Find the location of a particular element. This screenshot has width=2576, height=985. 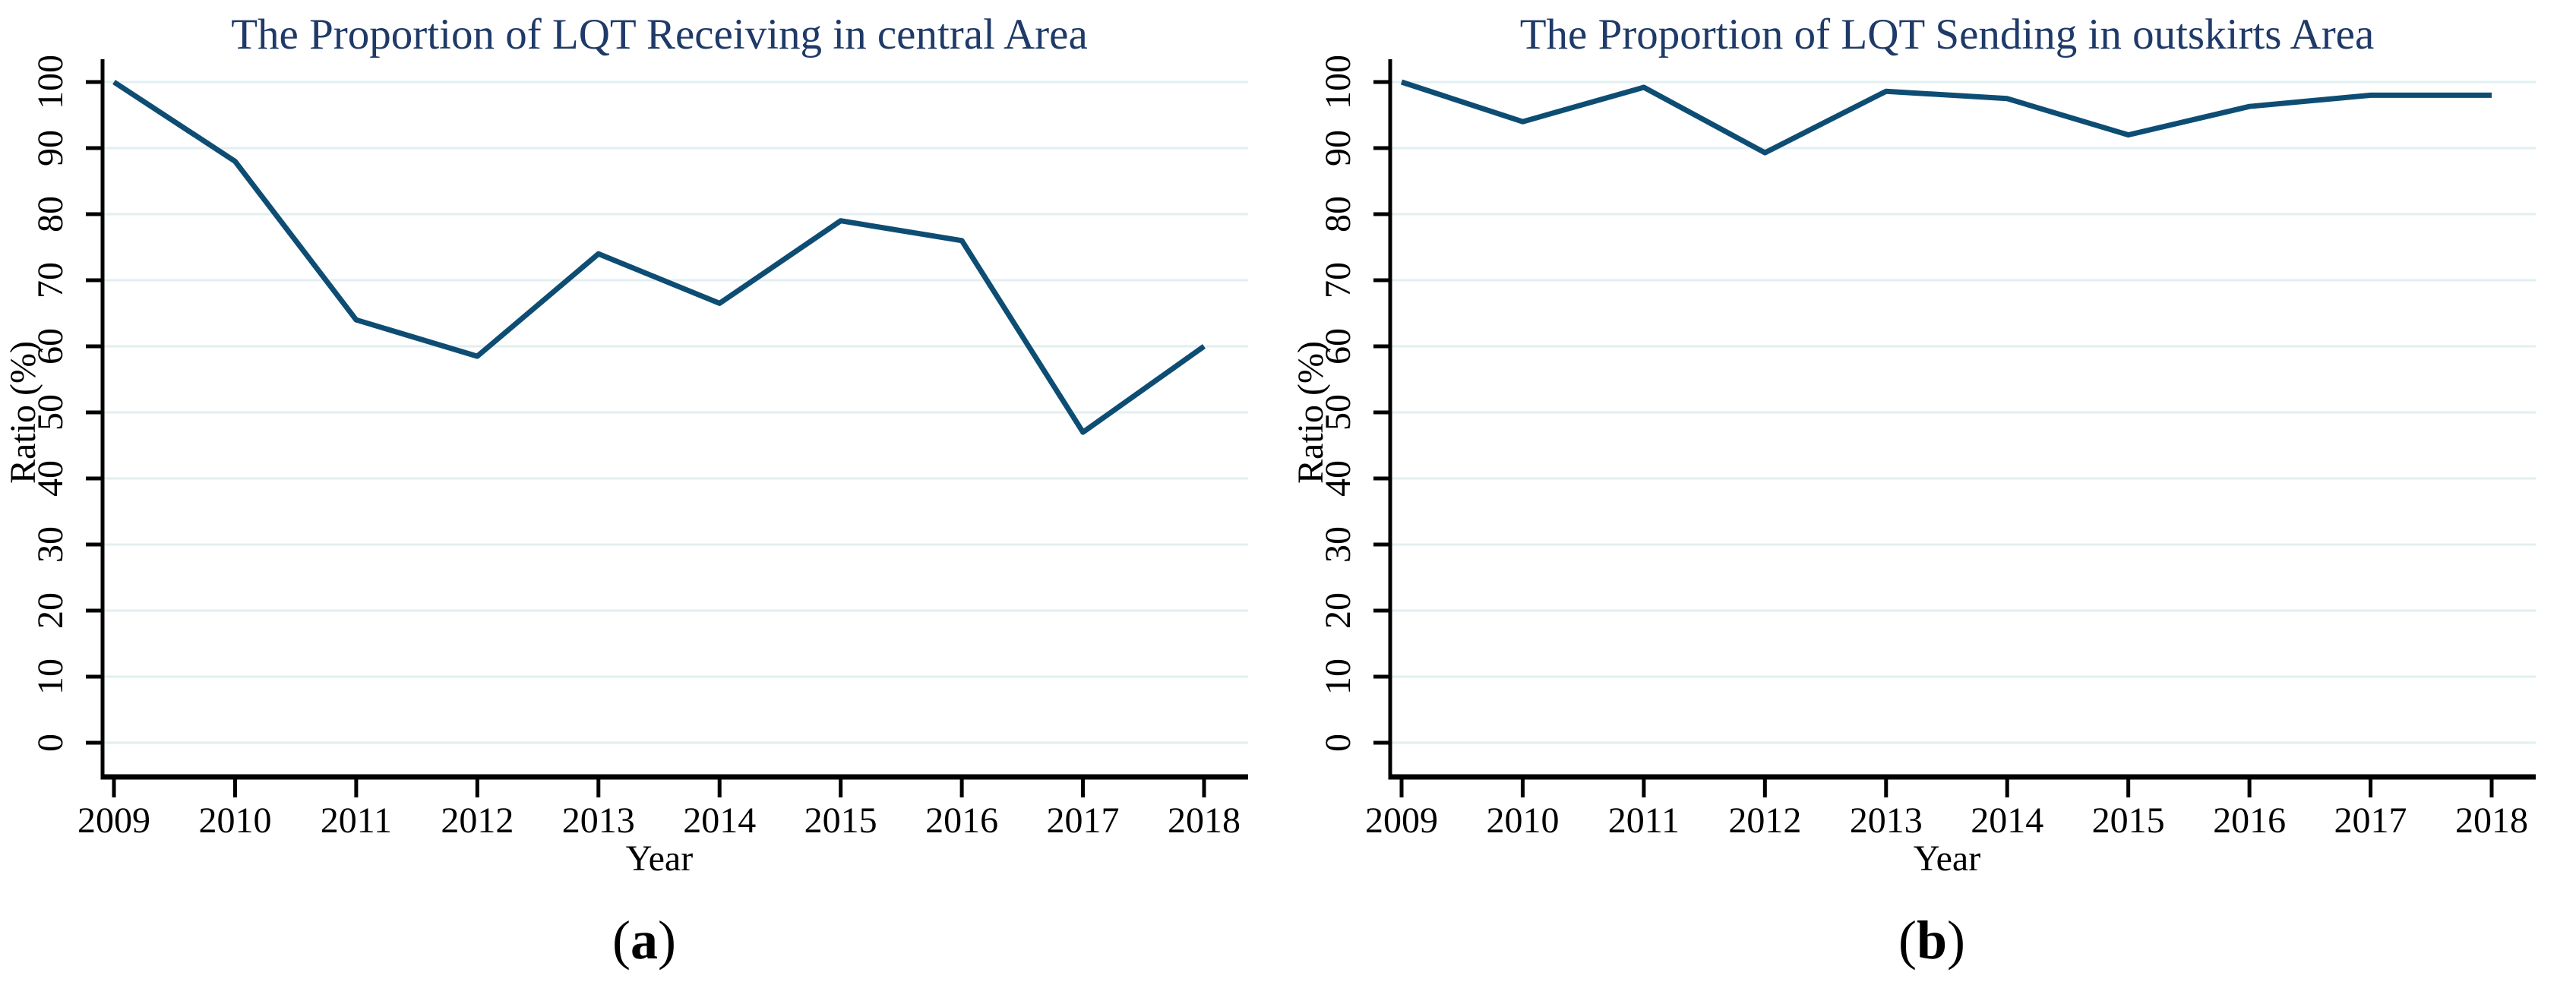

data-line is located at coordinates (1946, 117).